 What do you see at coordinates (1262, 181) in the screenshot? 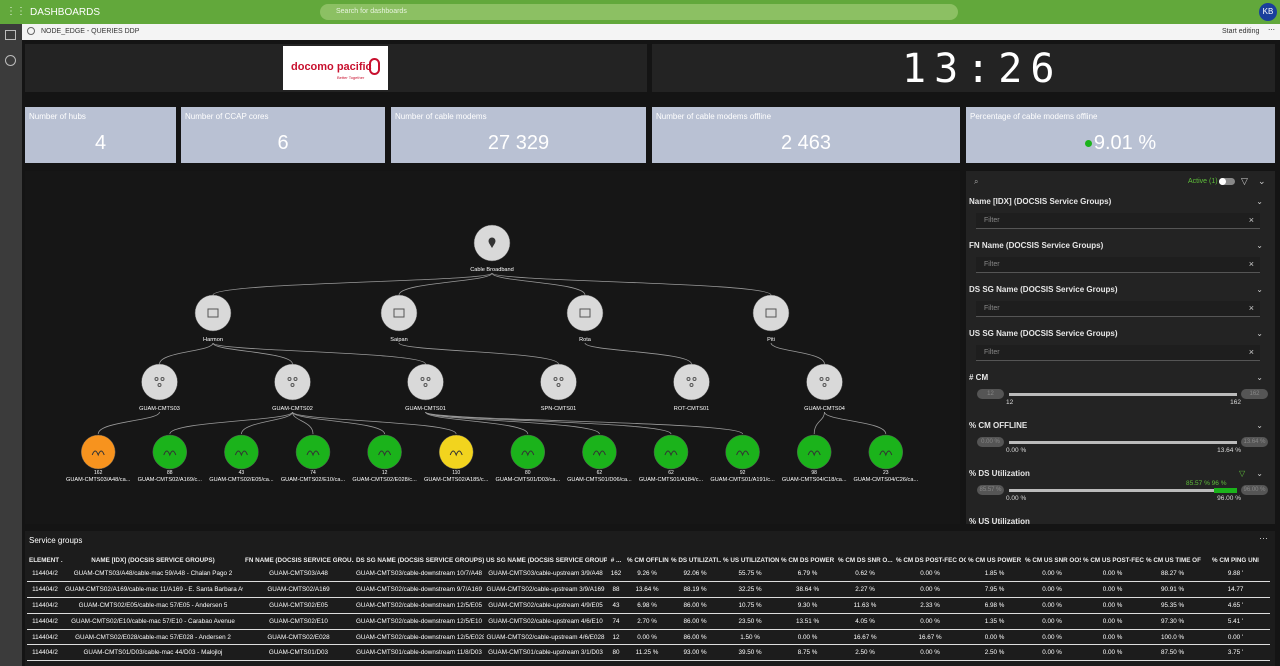
I see `collapse-icon: ⌄` at bounding box center [1262, 181].